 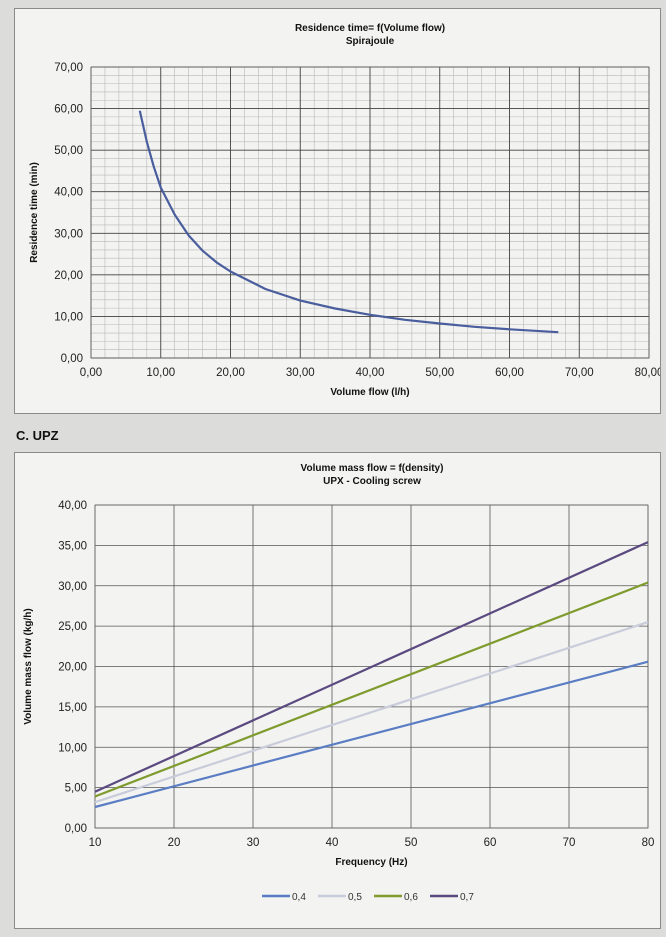 I want to click on y-axis-label: Volume mass flow (kg/h), so click(x=28, y=666).